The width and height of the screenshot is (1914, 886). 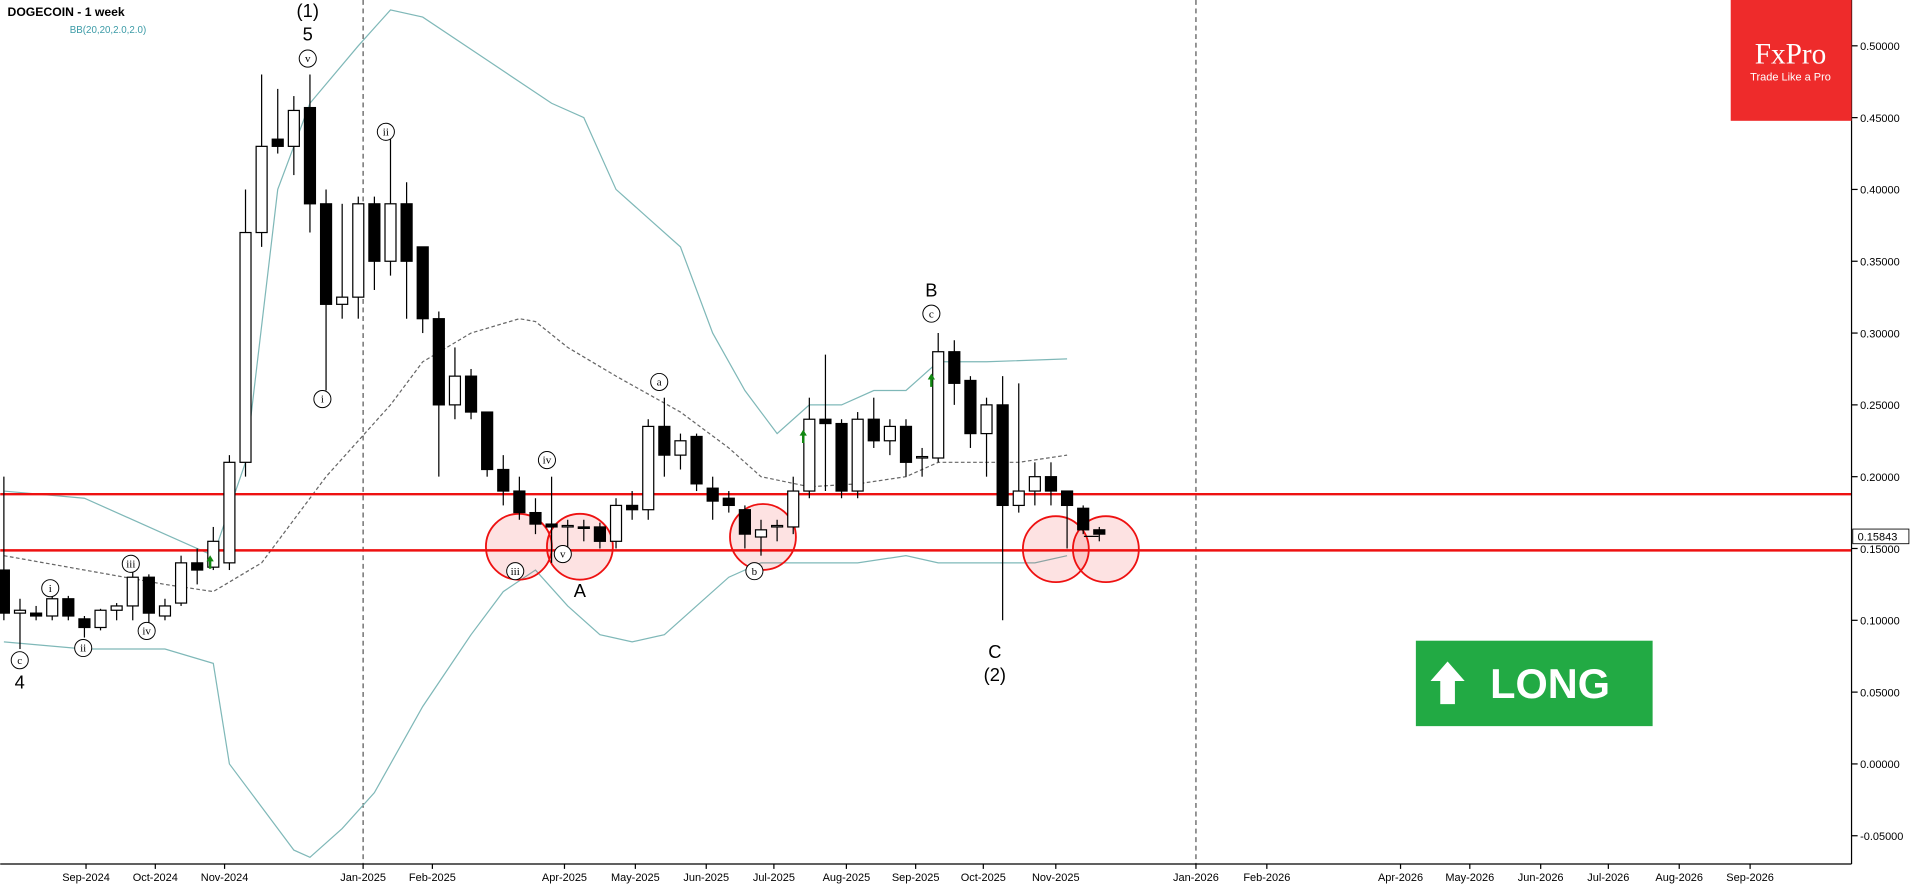 What do you see at coordinates (755, 572) in the screenshot?
I see `wave-label: b` at bounding box center [755, 572].